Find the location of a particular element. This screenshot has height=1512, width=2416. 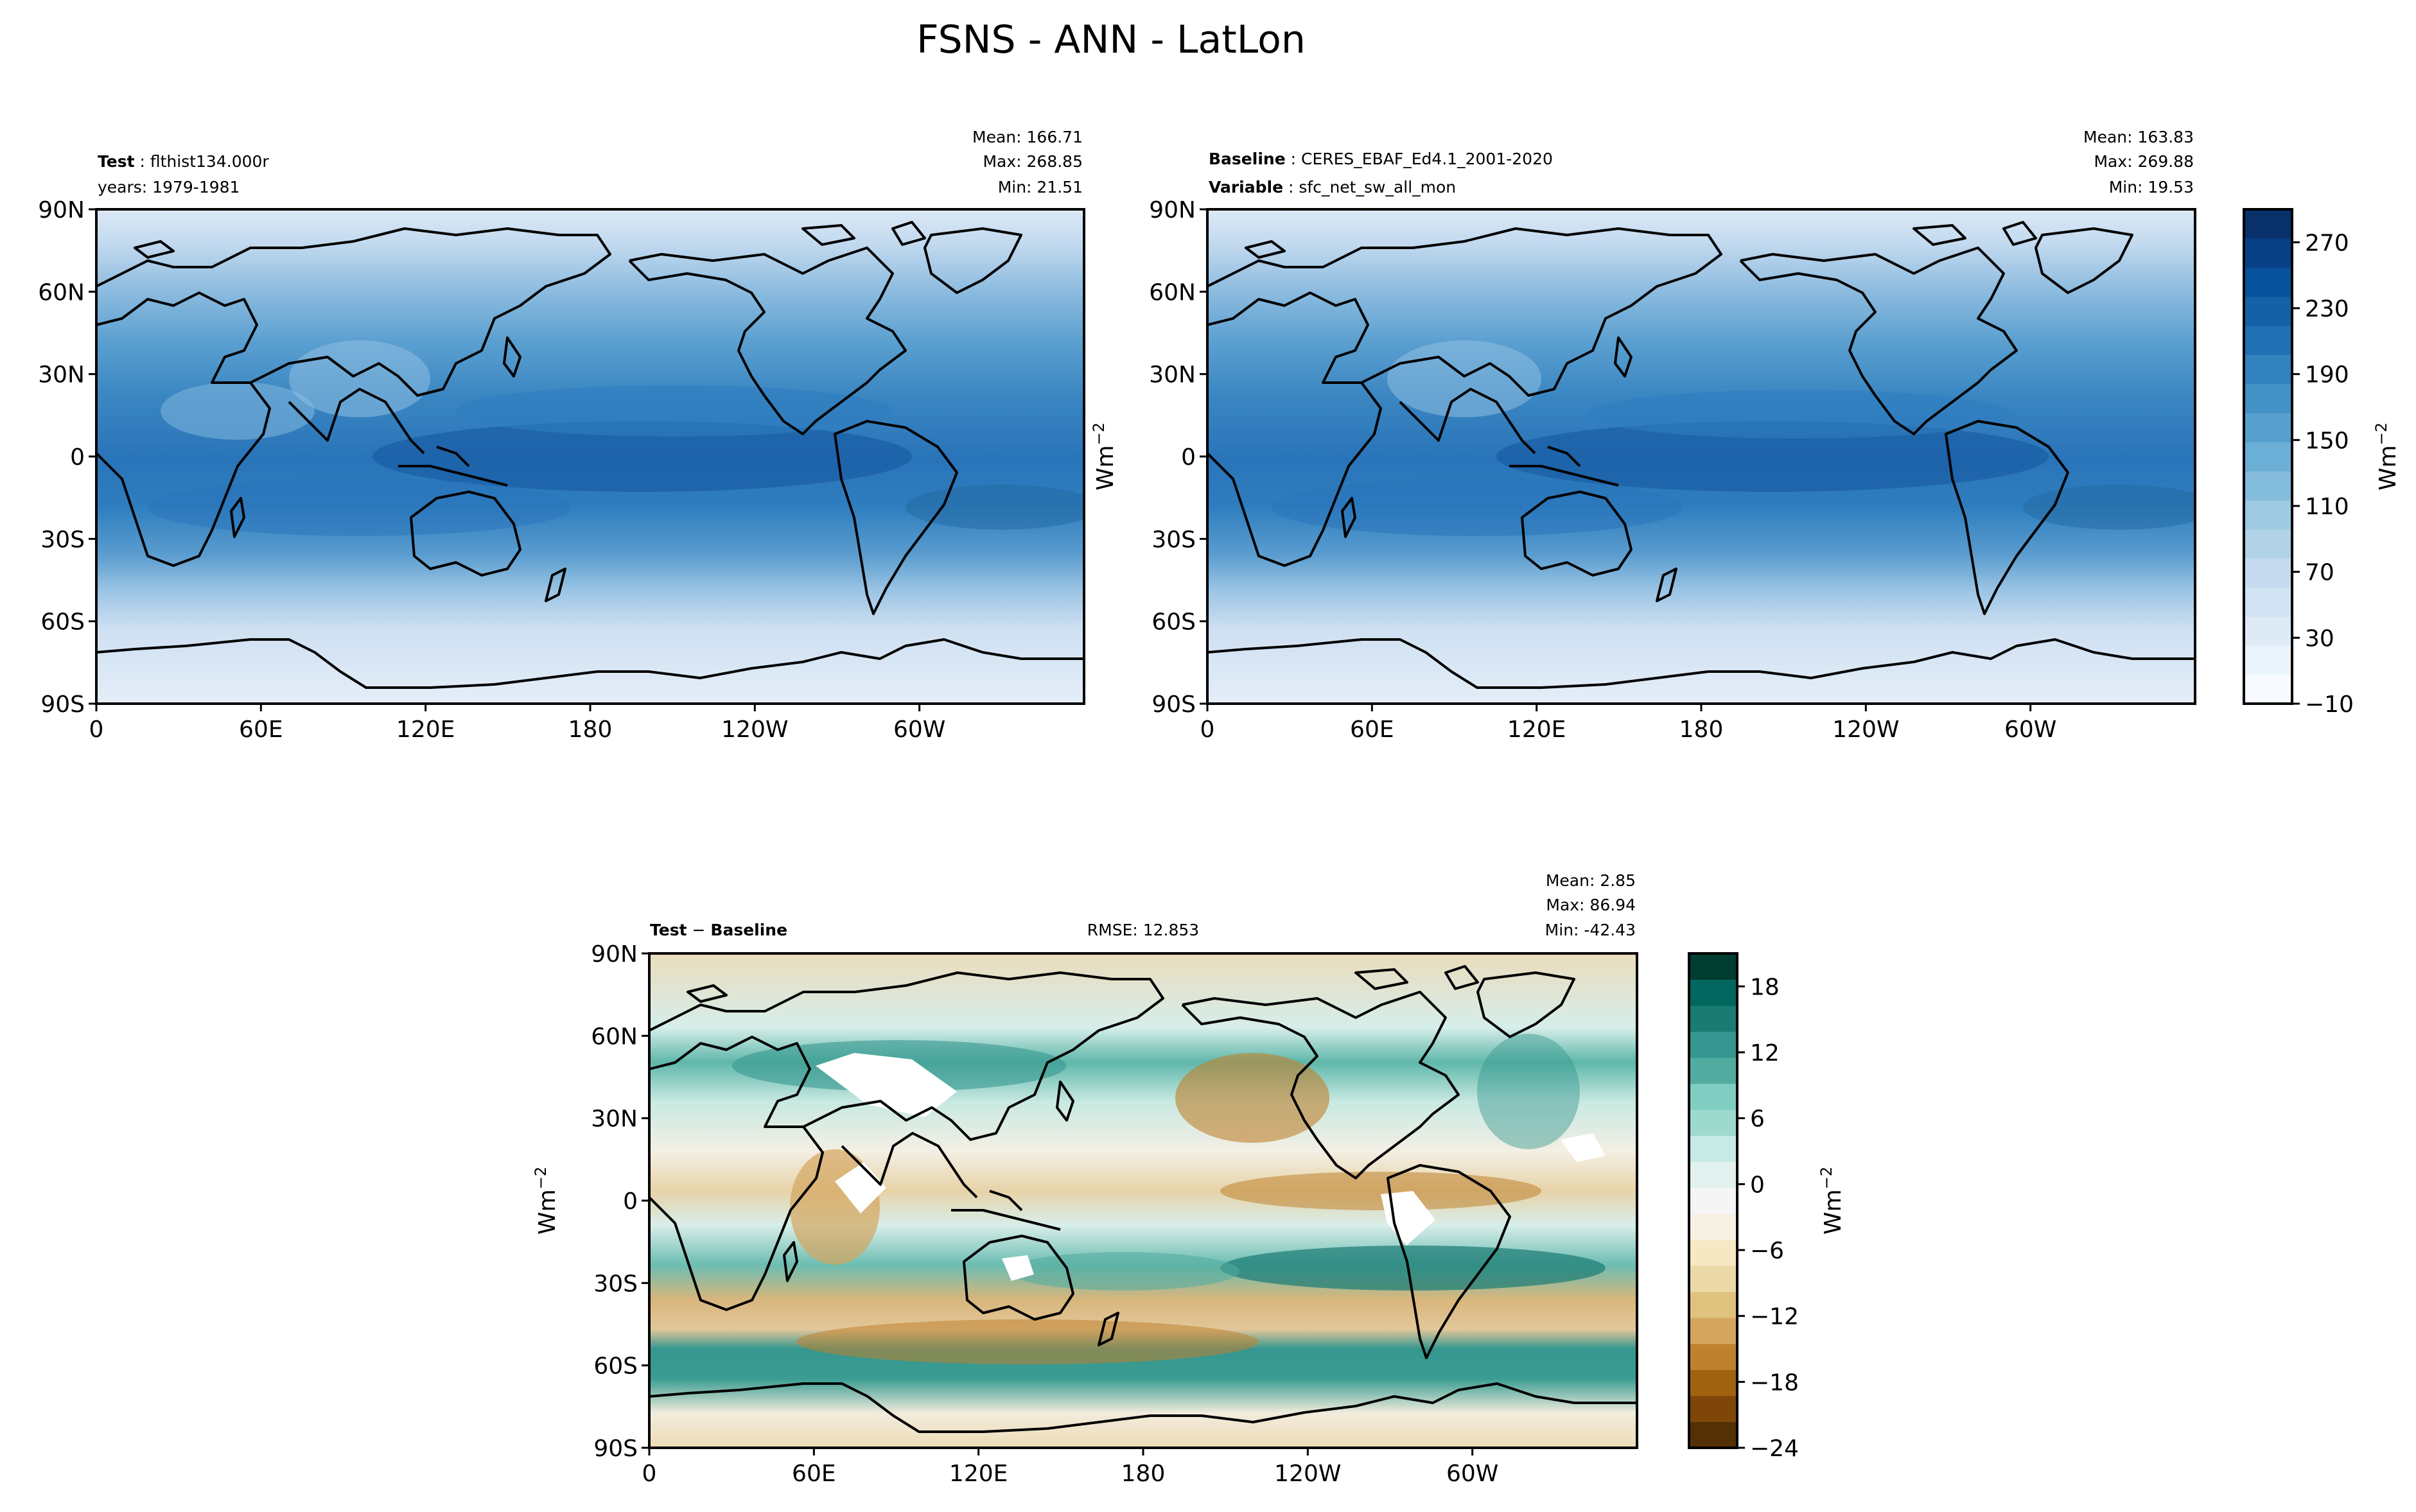

baseline-lat-tick-label: 60N is located at coordinates (1172, 292).